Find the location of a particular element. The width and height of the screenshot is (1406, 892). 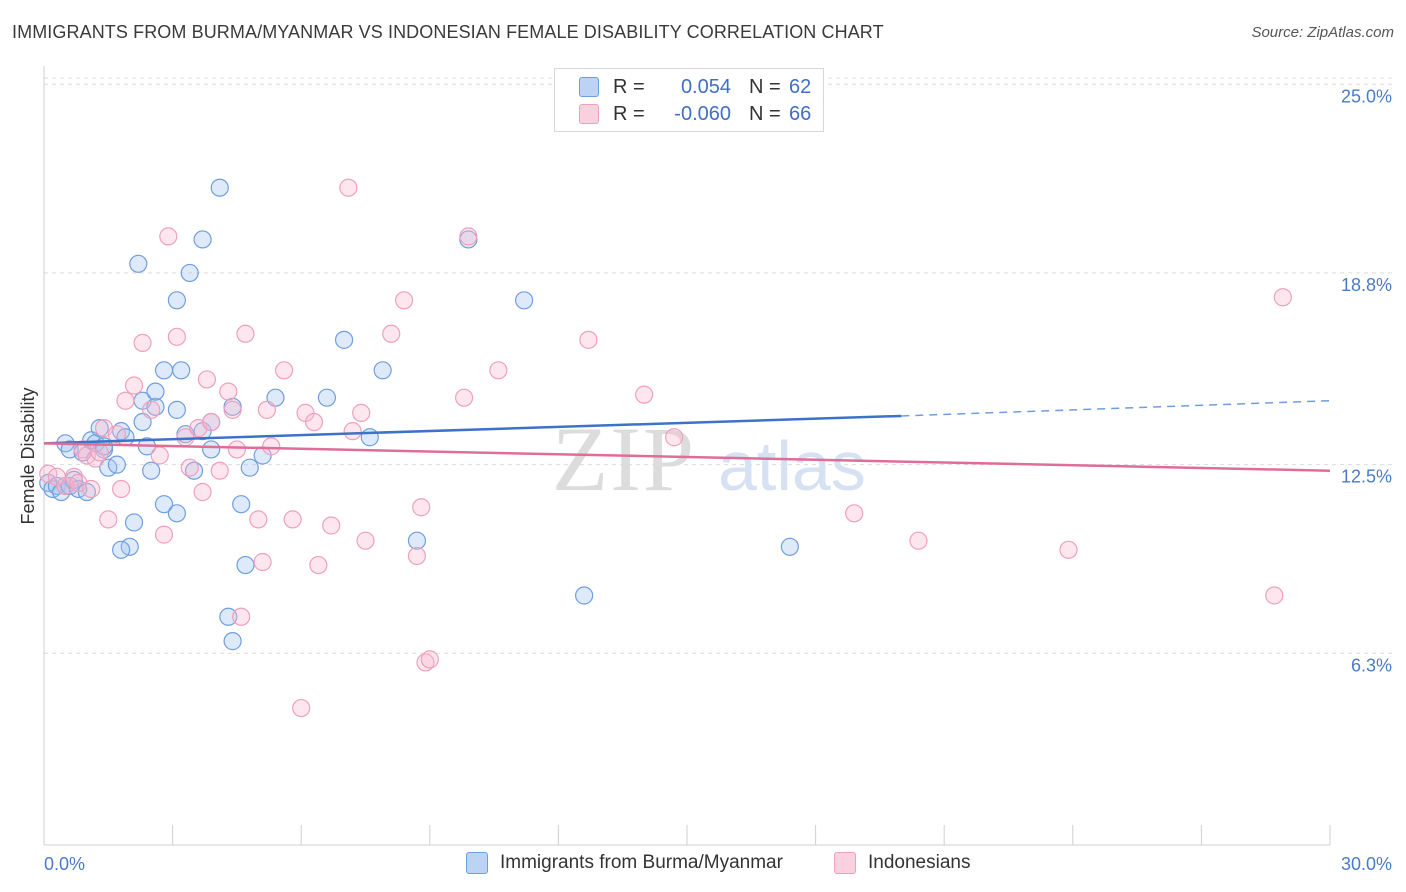

y-axis-title: Female Disability is located at coordinates (28, 455).